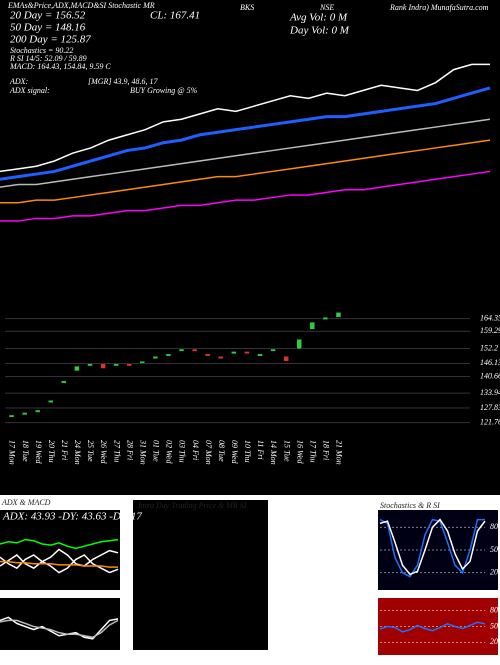 The width and height of the screenshot is (500, 665). I want to click on x-tick-label: 26 Wed, so click(103, 452).